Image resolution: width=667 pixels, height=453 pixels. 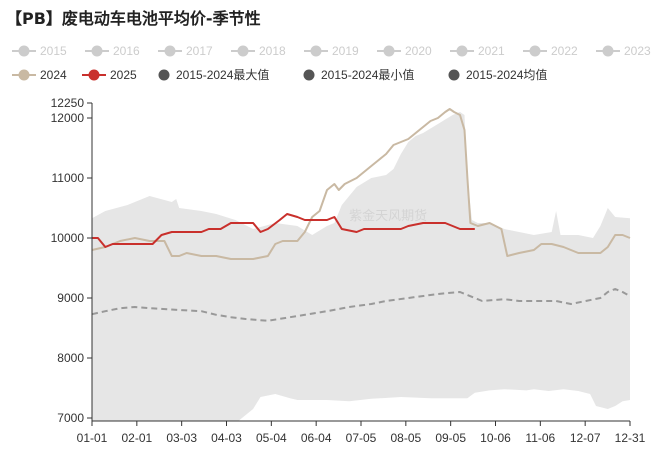 What do you see at coordinates (405, 438) in the screenshot?
I see `x-tick-label: 08-05` at bounding box center [405, 438].